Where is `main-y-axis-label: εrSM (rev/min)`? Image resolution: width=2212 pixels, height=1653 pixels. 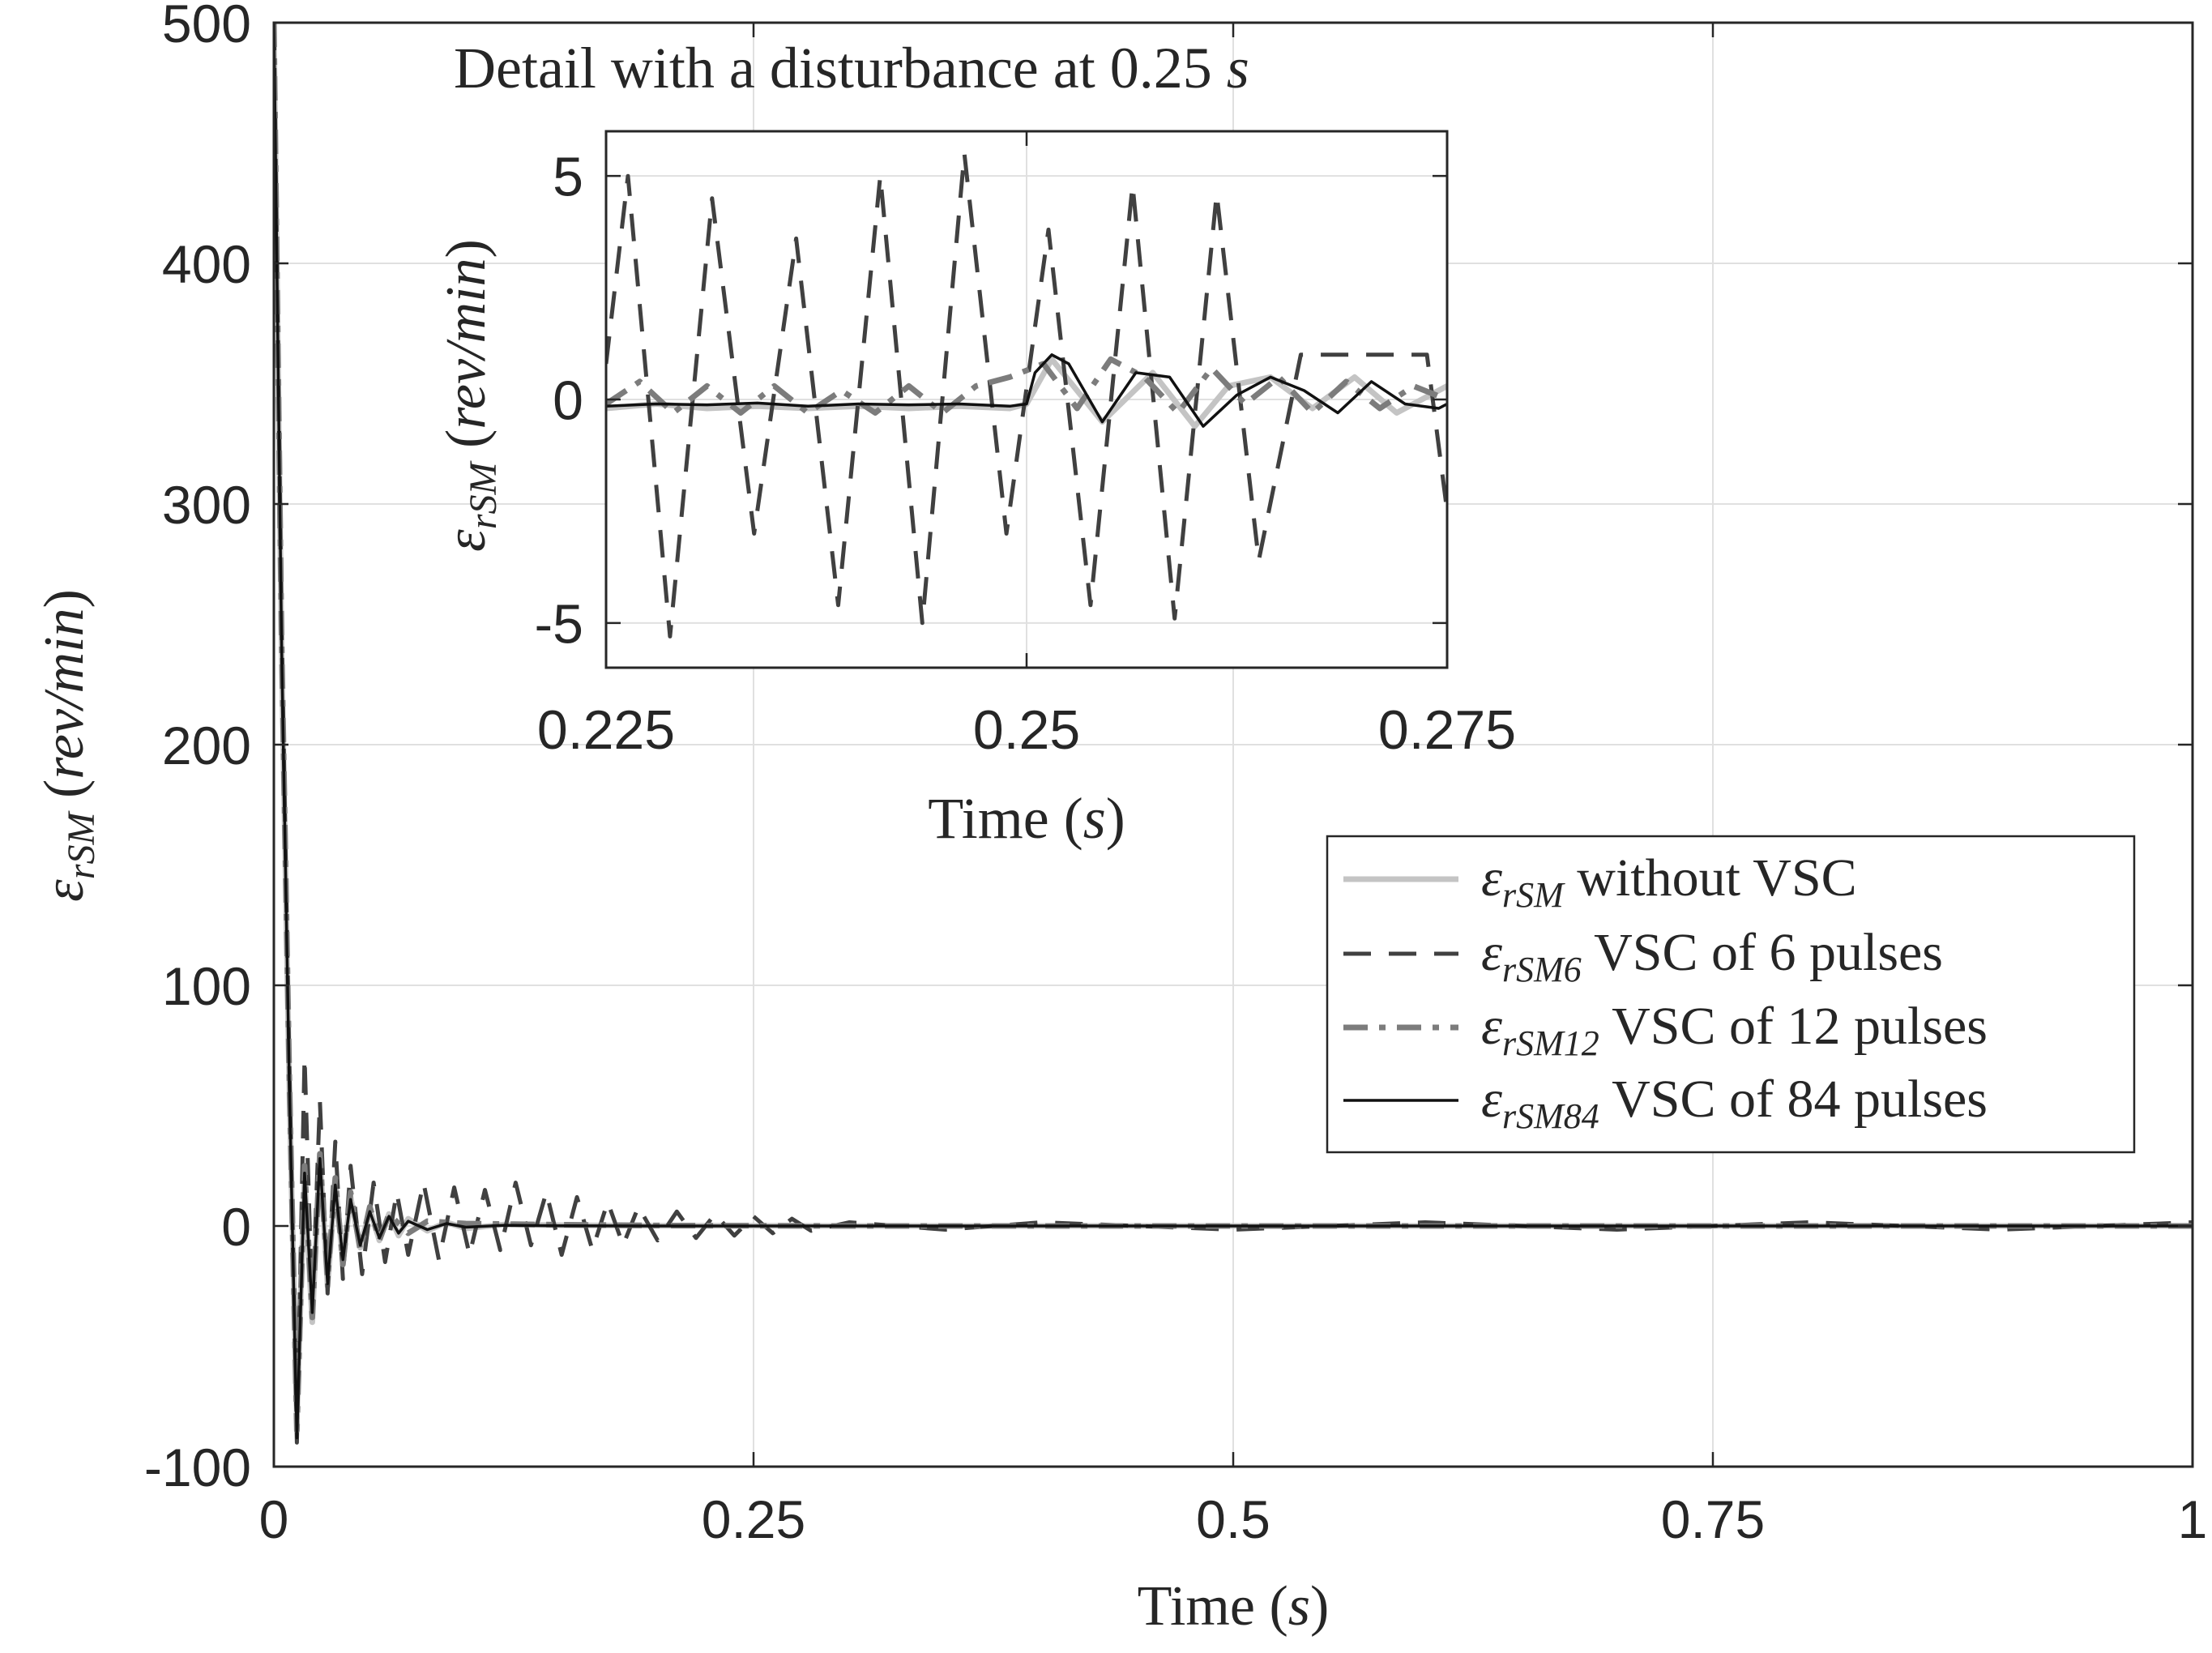
main-y-axis-label: εrSM (rev/min) is located at coordinates (68, 745).